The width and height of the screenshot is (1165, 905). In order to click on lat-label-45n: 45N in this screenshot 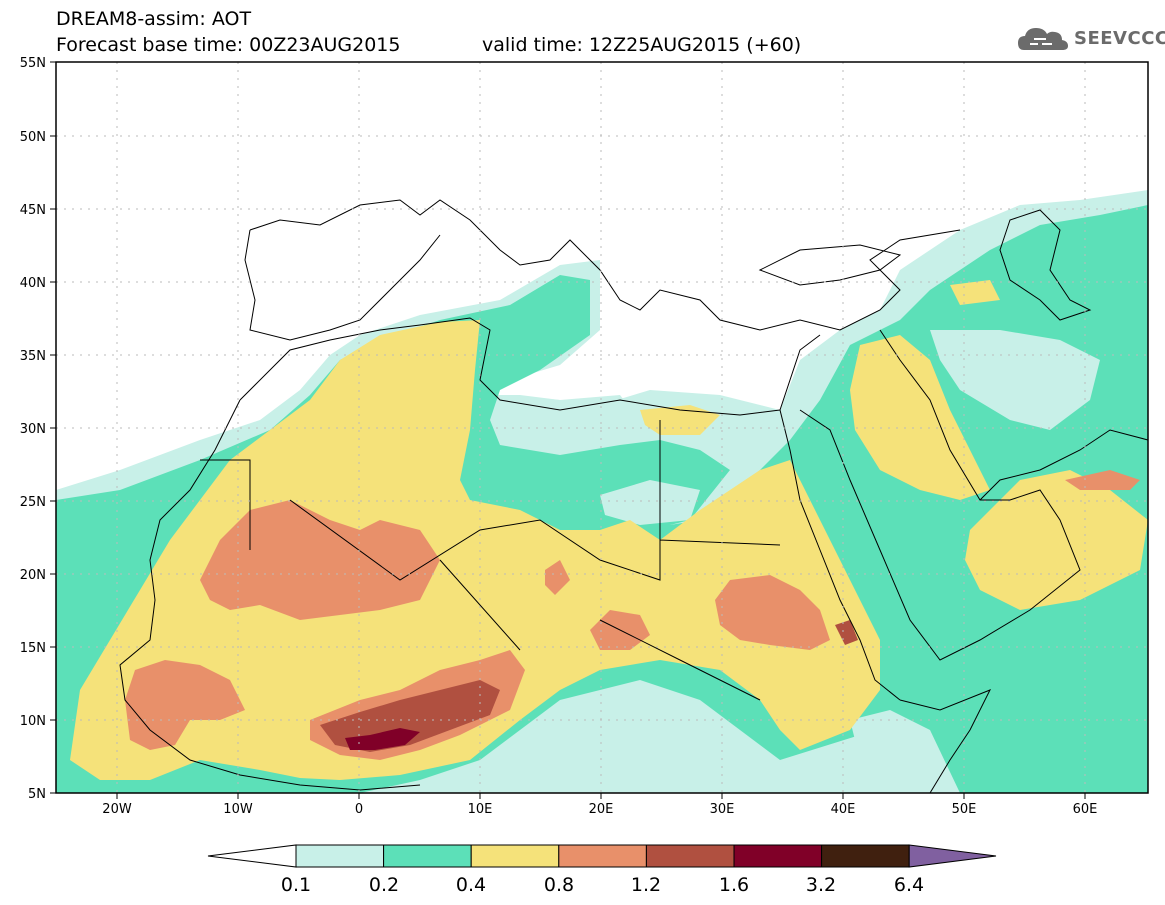, I will do `click(33, 210)`.